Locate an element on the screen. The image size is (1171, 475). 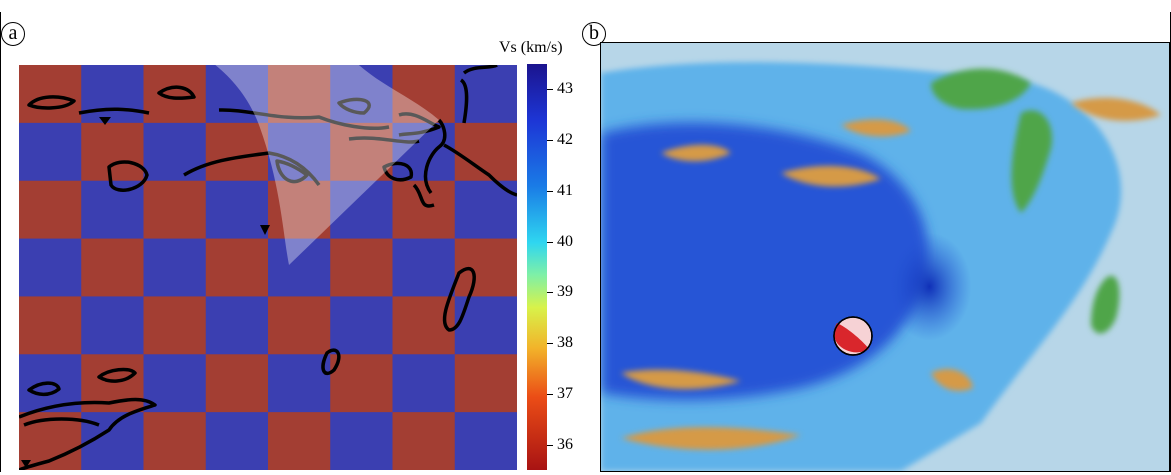
colorbar-tick-label: 41 is located at coordinates (565, 190).